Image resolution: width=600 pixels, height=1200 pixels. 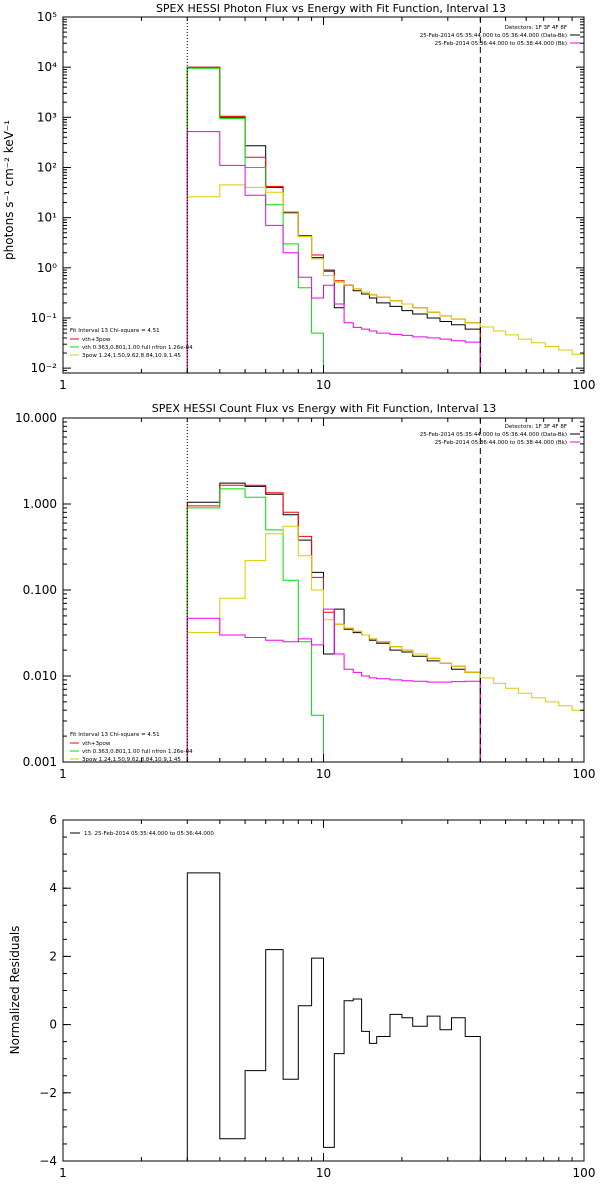 I want to click on series-residuals, so click(x=333, y=1016).